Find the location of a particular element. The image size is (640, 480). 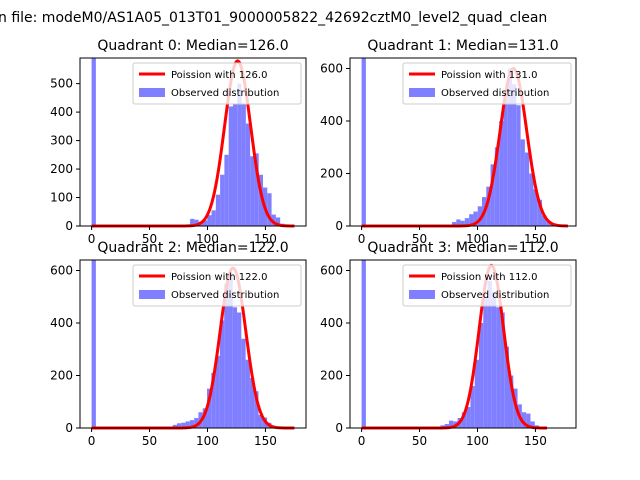

quadrant-1-title: Quadrant 1: Median=131.0 is located at coordinates (462, 46).